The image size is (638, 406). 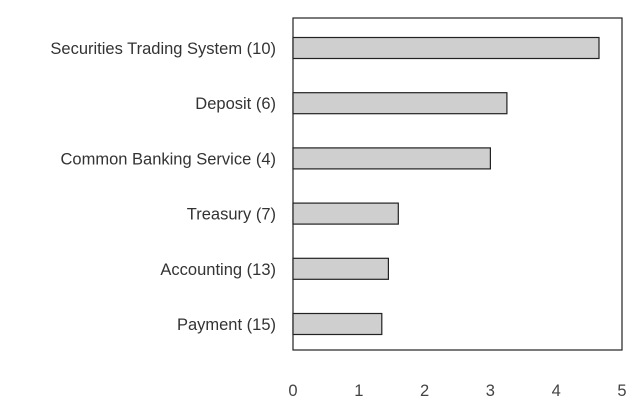 I want to click on category-label-4: Accounting (13), so click(x=218, y=270).